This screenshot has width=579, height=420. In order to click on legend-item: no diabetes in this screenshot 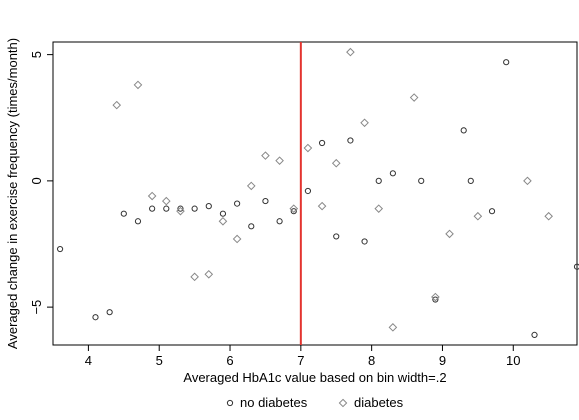, I will do `click(267, 402)`.